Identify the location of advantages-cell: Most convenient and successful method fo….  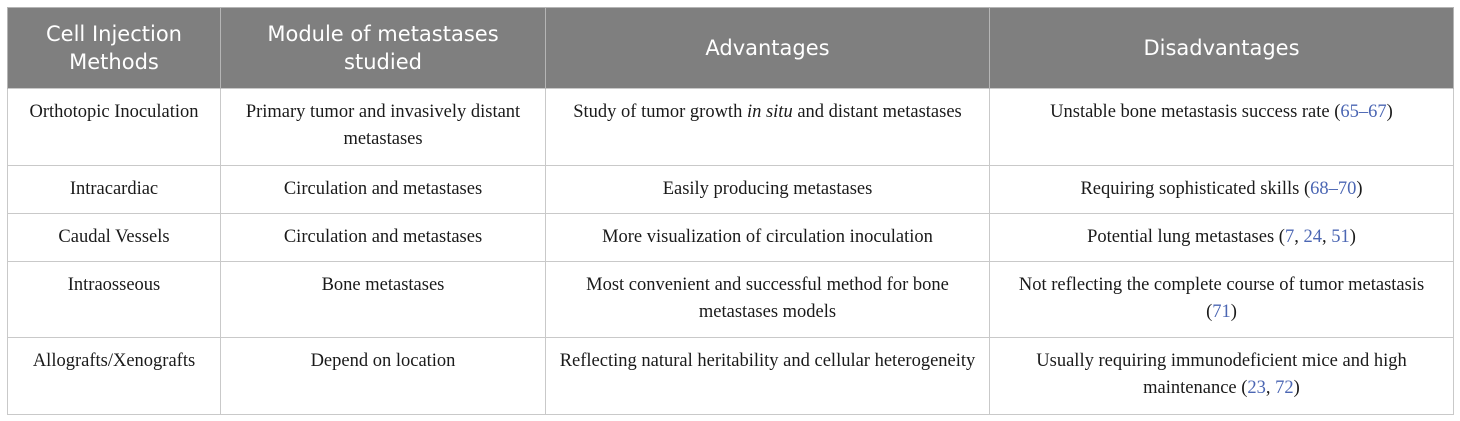
(767, 299).